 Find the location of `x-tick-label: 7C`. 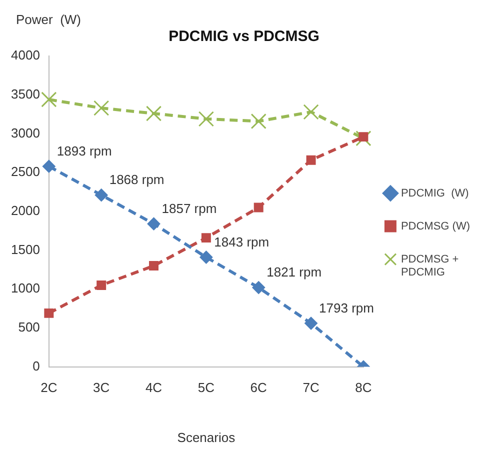

x-tick-label: 7C is located at coordinates (311, 388).